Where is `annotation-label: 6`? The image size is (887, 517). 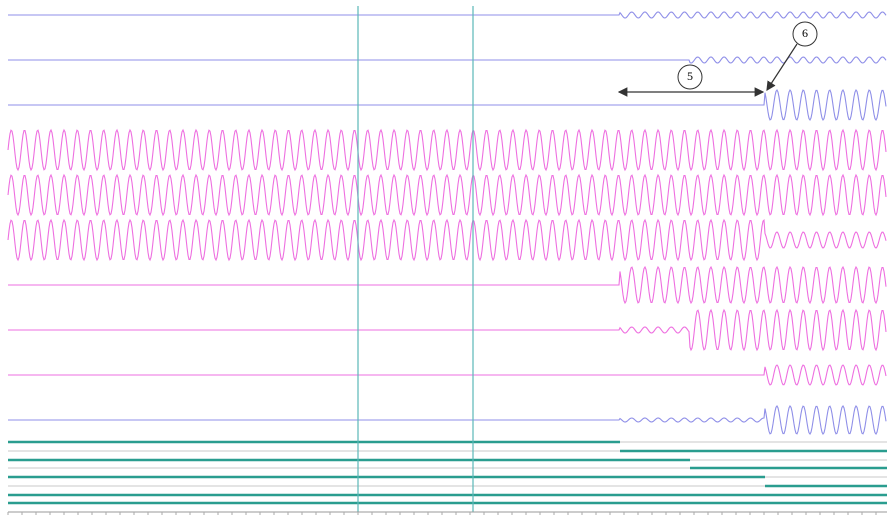
annotation-label: 6 is located at coordinates (805, 33).